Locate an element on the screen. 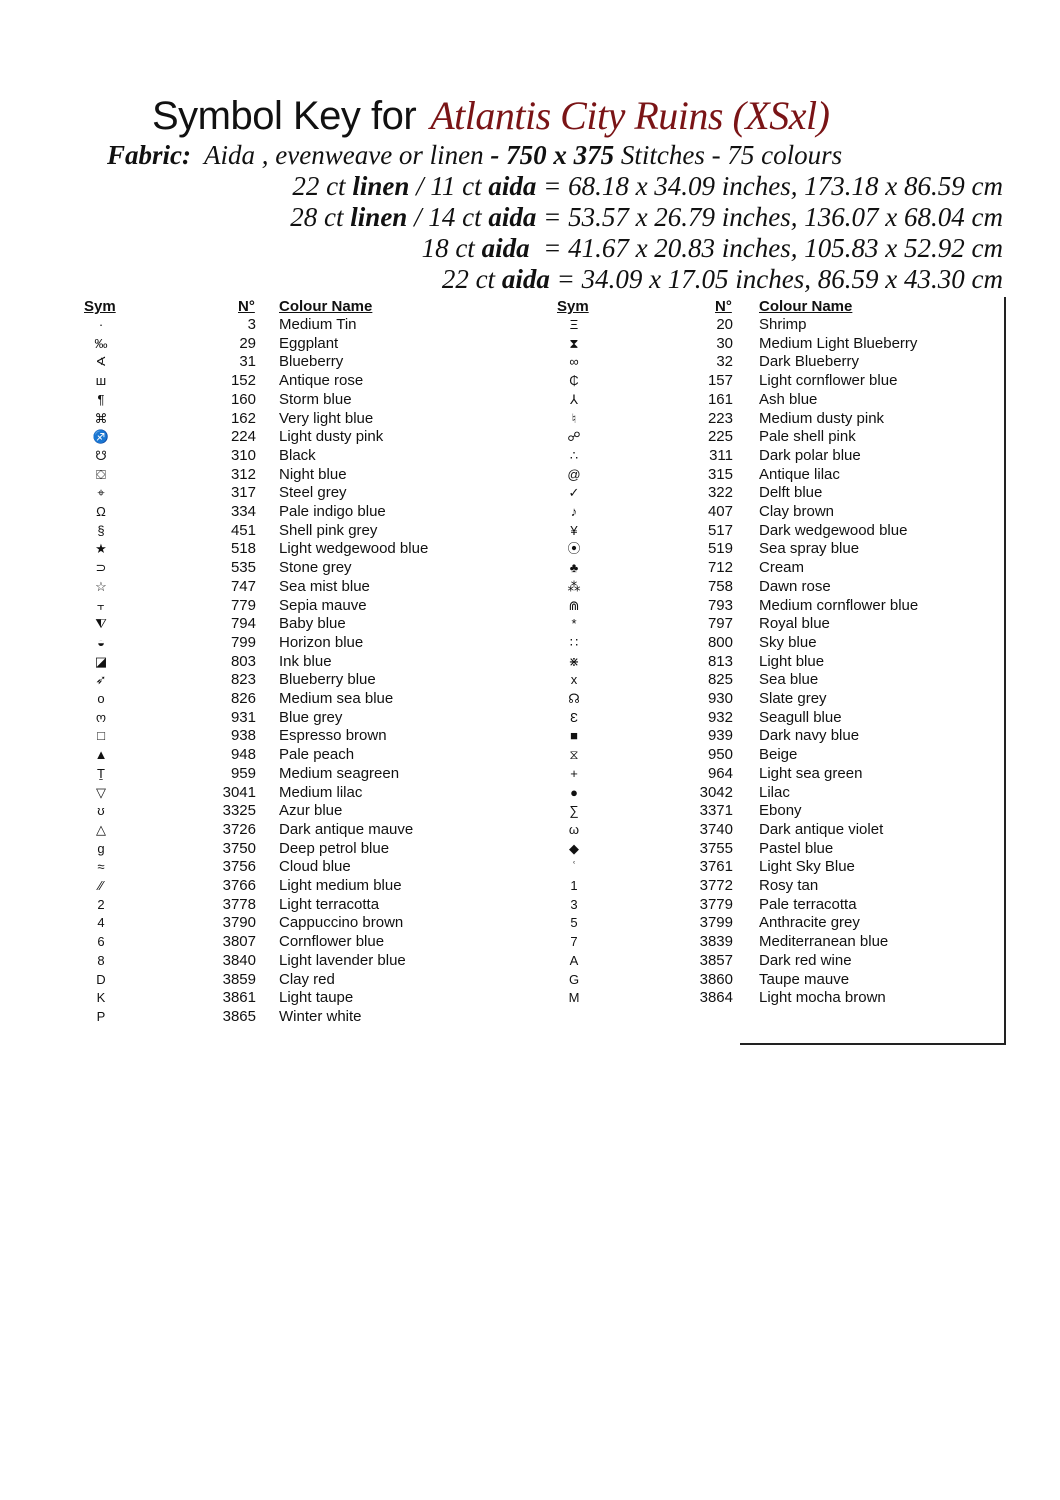 This screenshot has height=1500, width=1060. colour-name: Night blue is located at coordinates (313, 474).